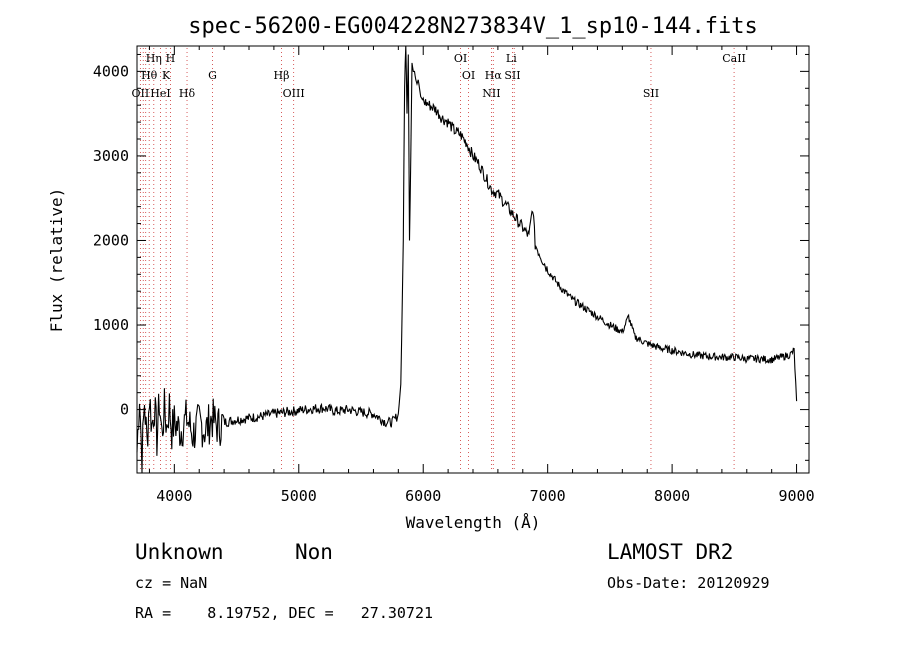 This screenshot has width=900, height=650. What do you see at coordinates (111, 325) in the screenshot?
I see `y-tick-label: 1000` at bounding box center [111, 325].